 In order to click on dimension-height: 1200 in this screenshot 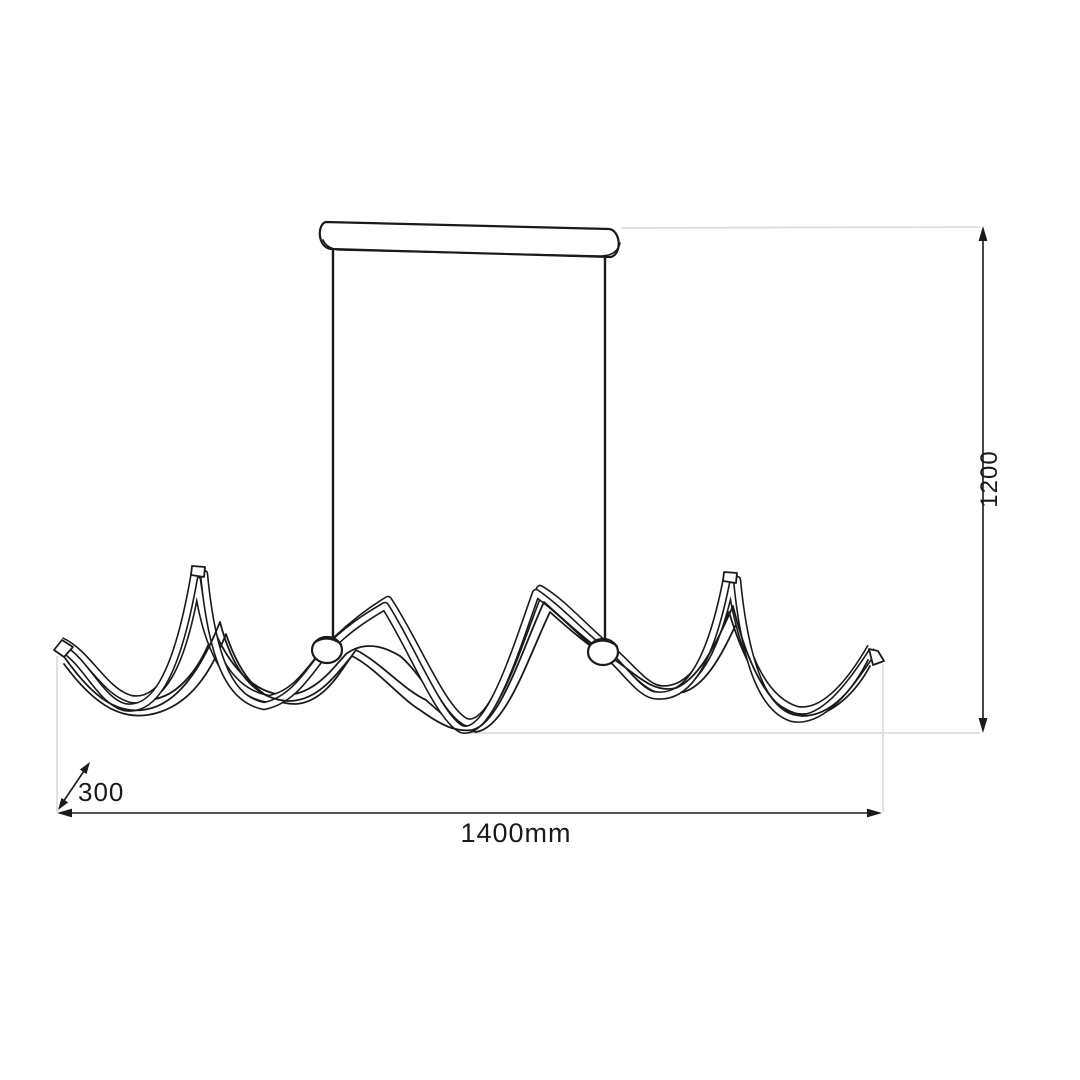, I will do `click(989, 479)`.